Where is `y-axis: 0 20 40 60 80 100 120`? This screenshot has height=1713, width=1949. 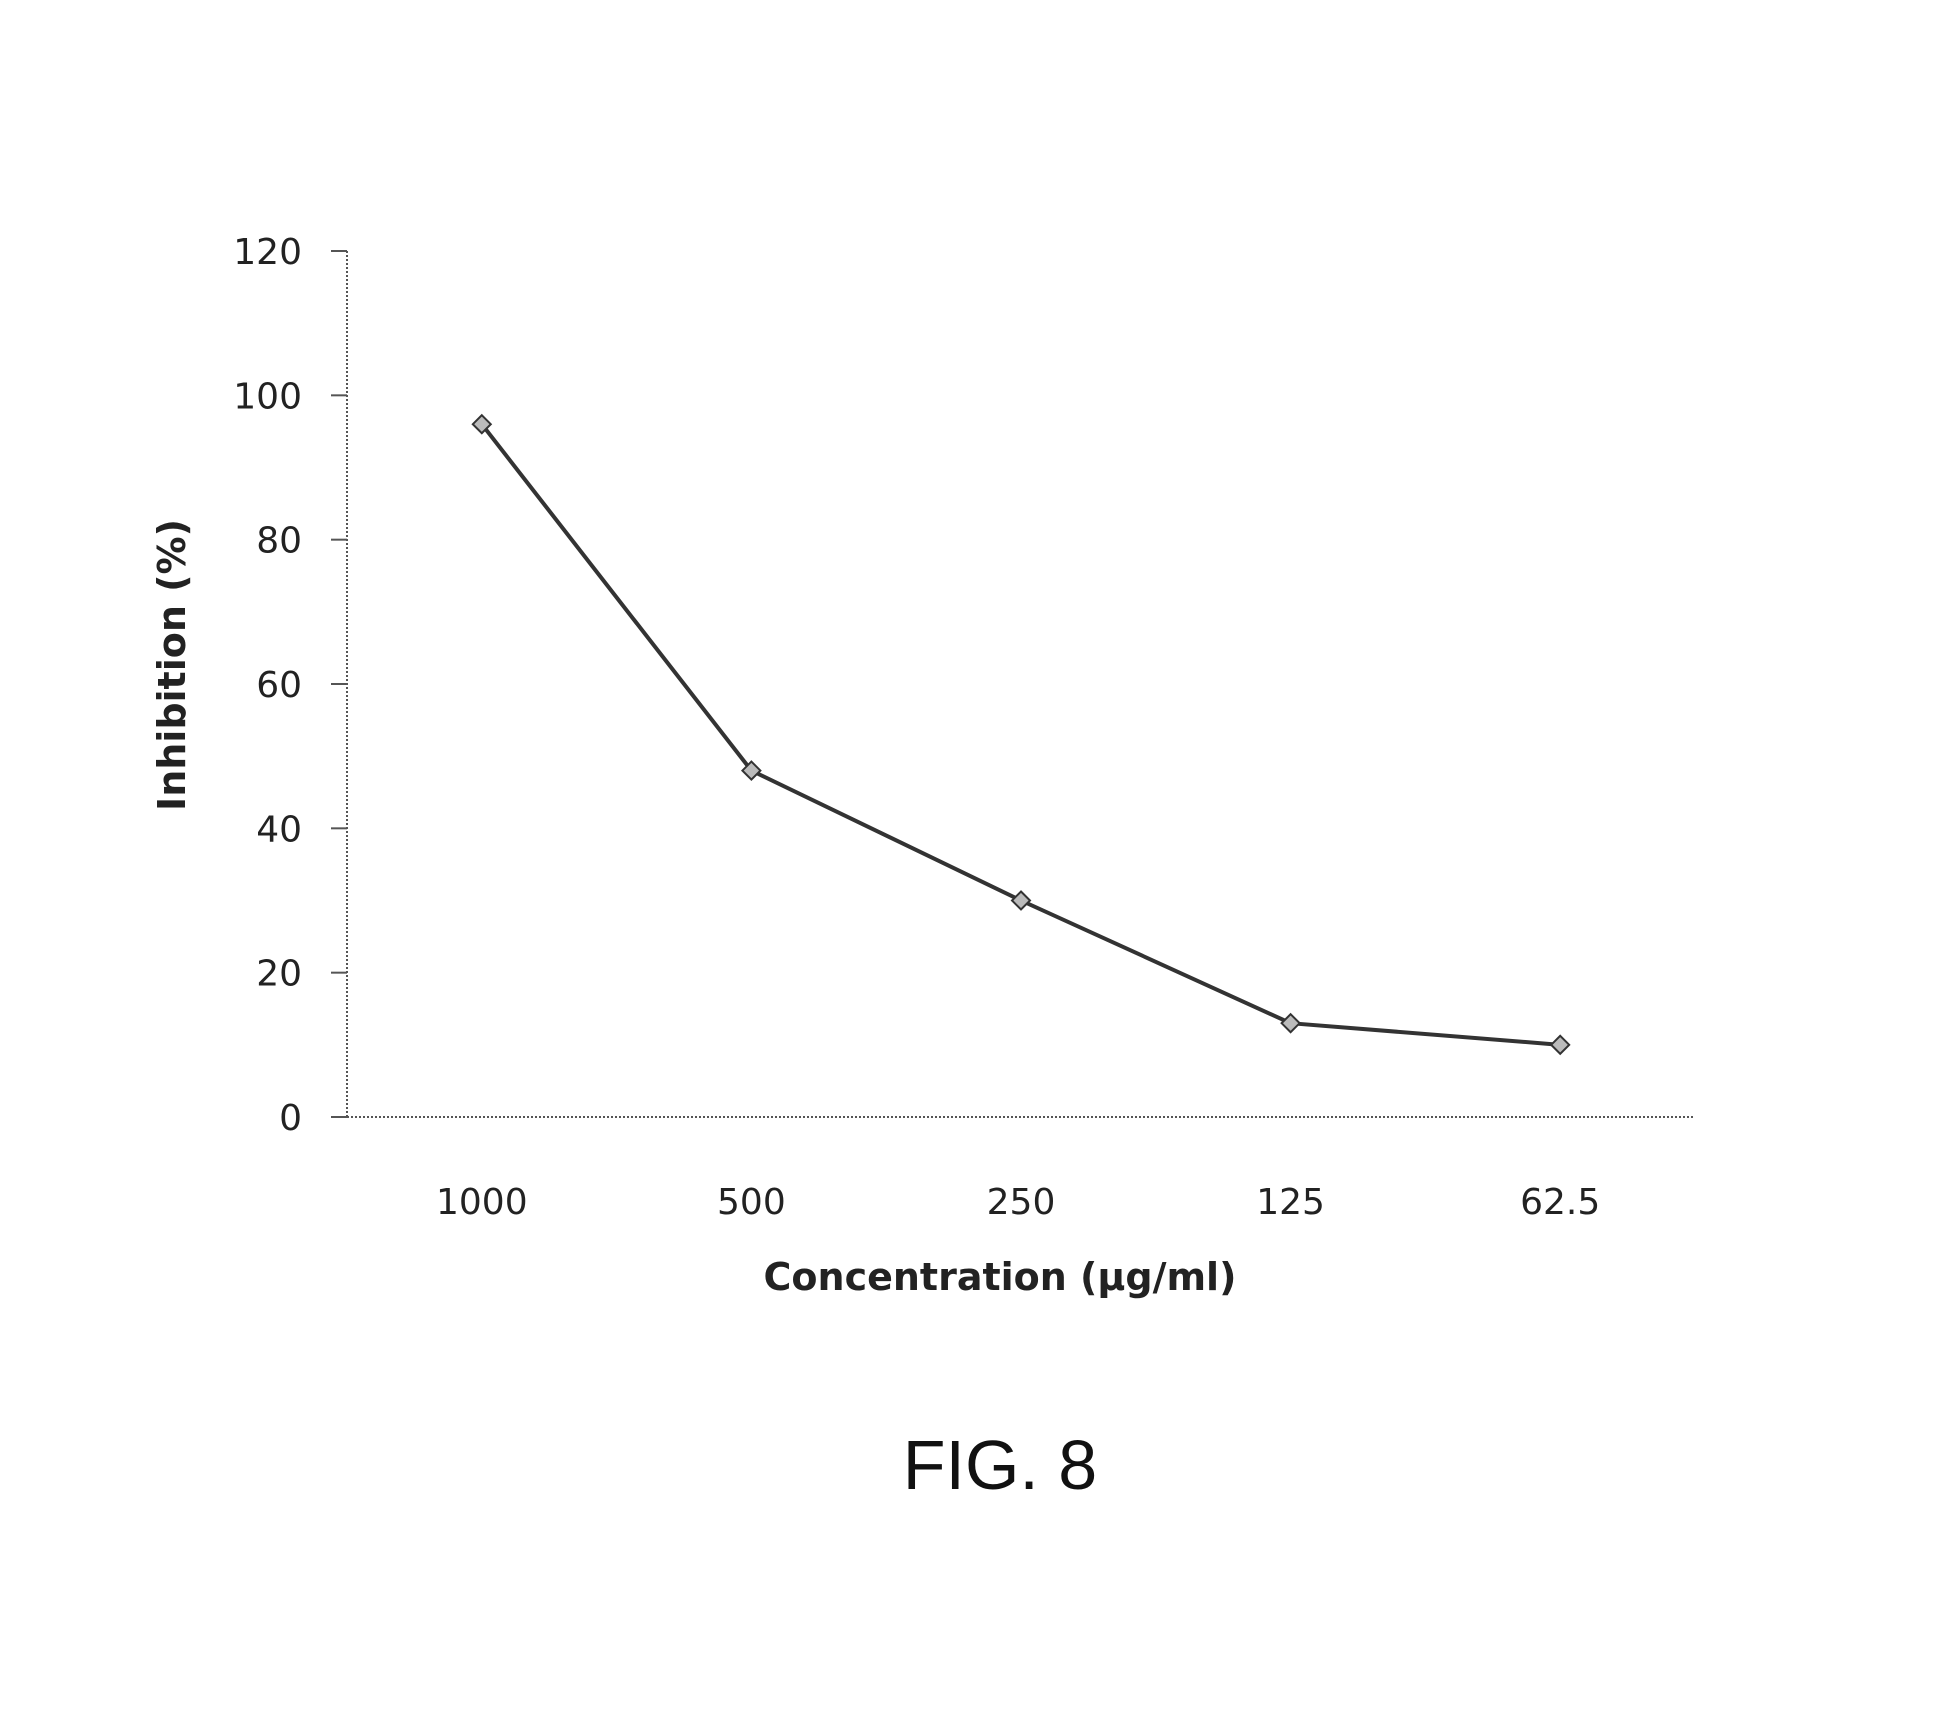 y-axis: 0 20 40 60 80 100 120 is located at coordinates (290, 685).